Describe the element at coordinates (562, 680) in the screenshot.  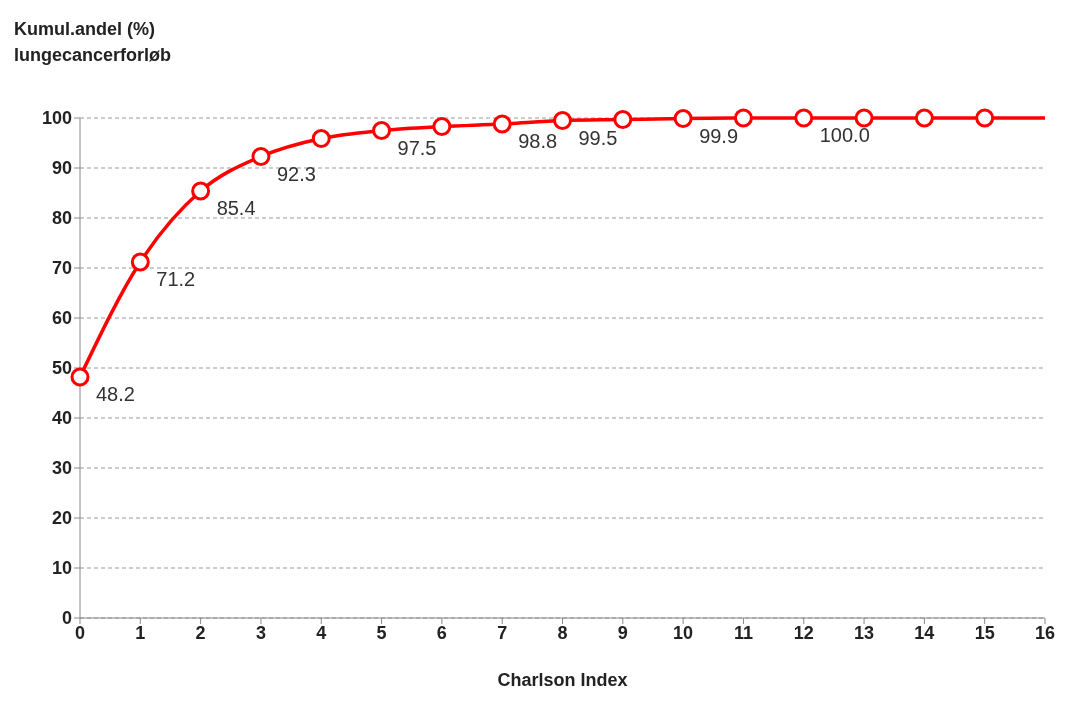
I see `x-axis-title: Charlson Index` at that location.